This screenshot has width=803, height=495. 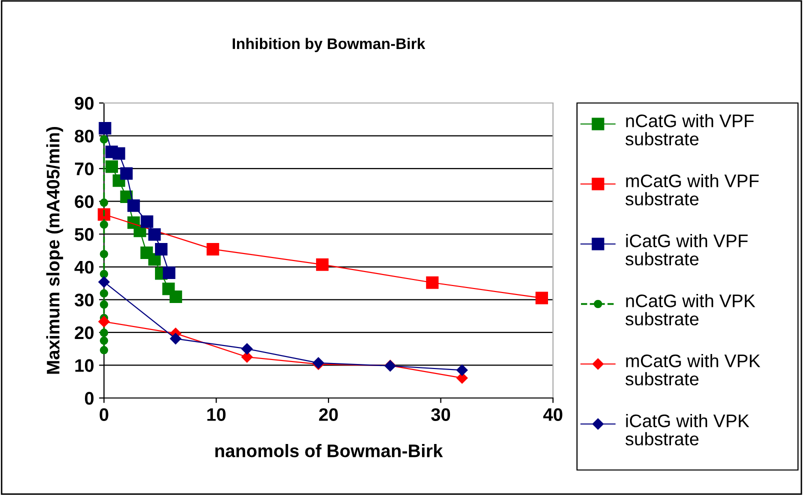 What do you see at coordinates (84, 267) in the screenshot?
I see `y-tick-label: 40` at bounding box center [84, 267].